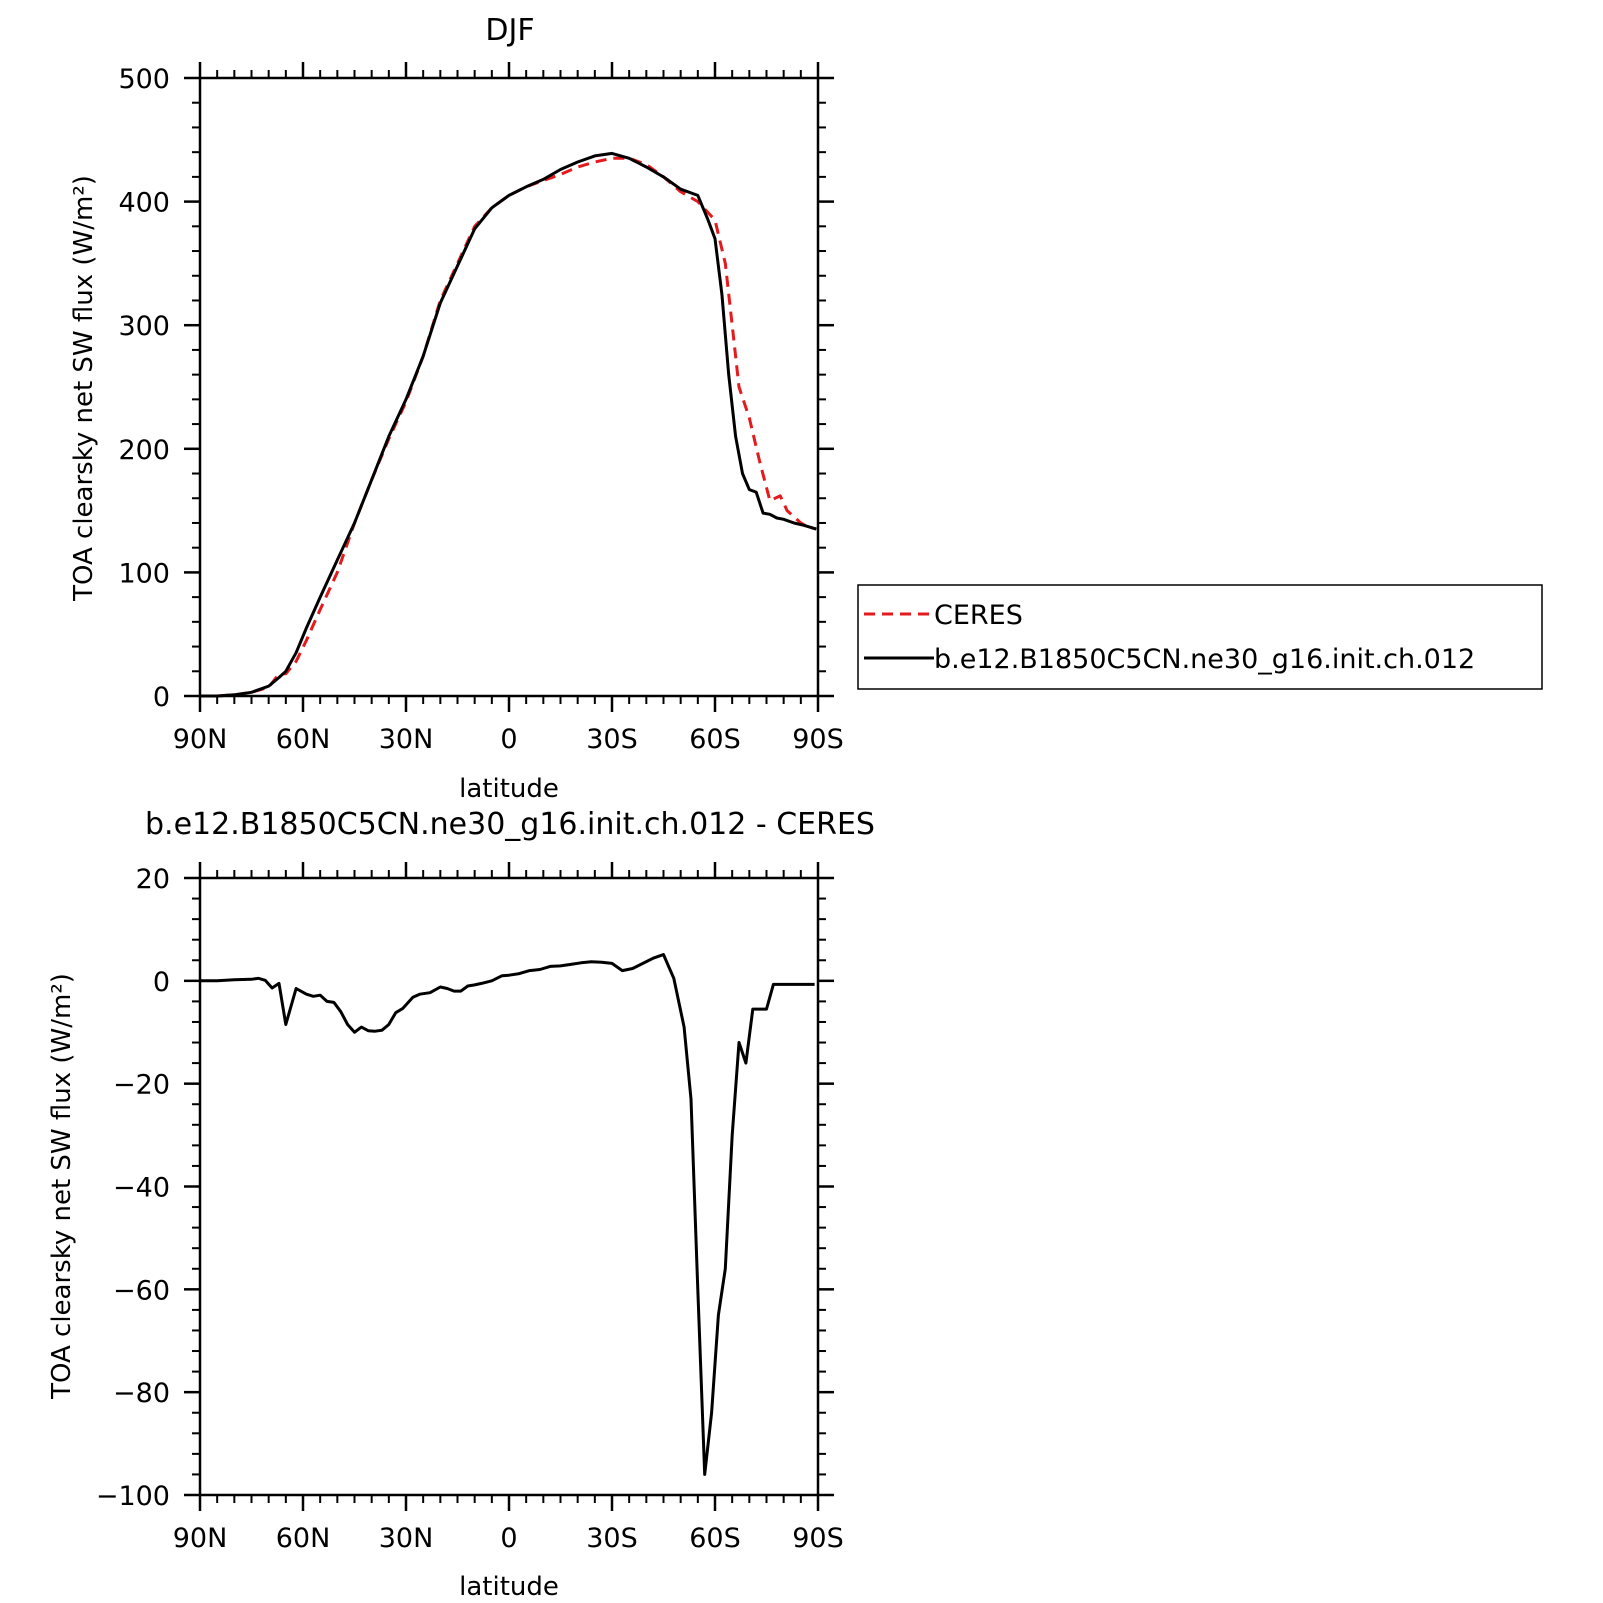 The image size is (1603, 1603). I want to click on y-tick-label: −60, so click(141, 1290).